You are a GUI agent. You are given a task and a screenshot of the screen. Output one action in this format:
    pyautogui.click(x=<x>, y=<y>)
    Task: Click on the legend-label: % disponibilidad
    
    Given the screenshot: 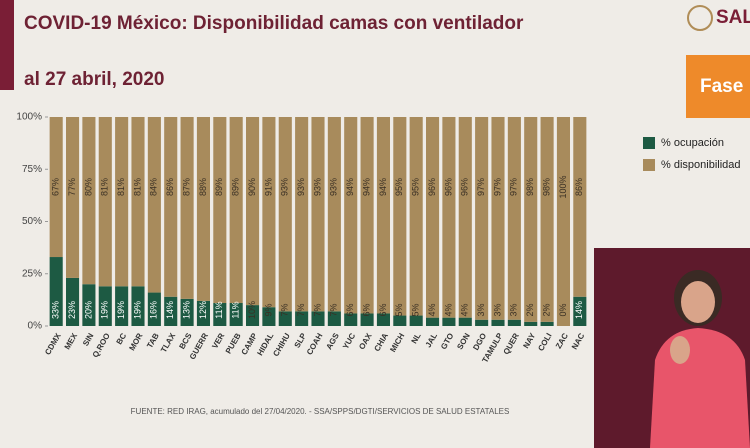 What is the action you would take?
    pyautogui.click(x=701, y=165)
    